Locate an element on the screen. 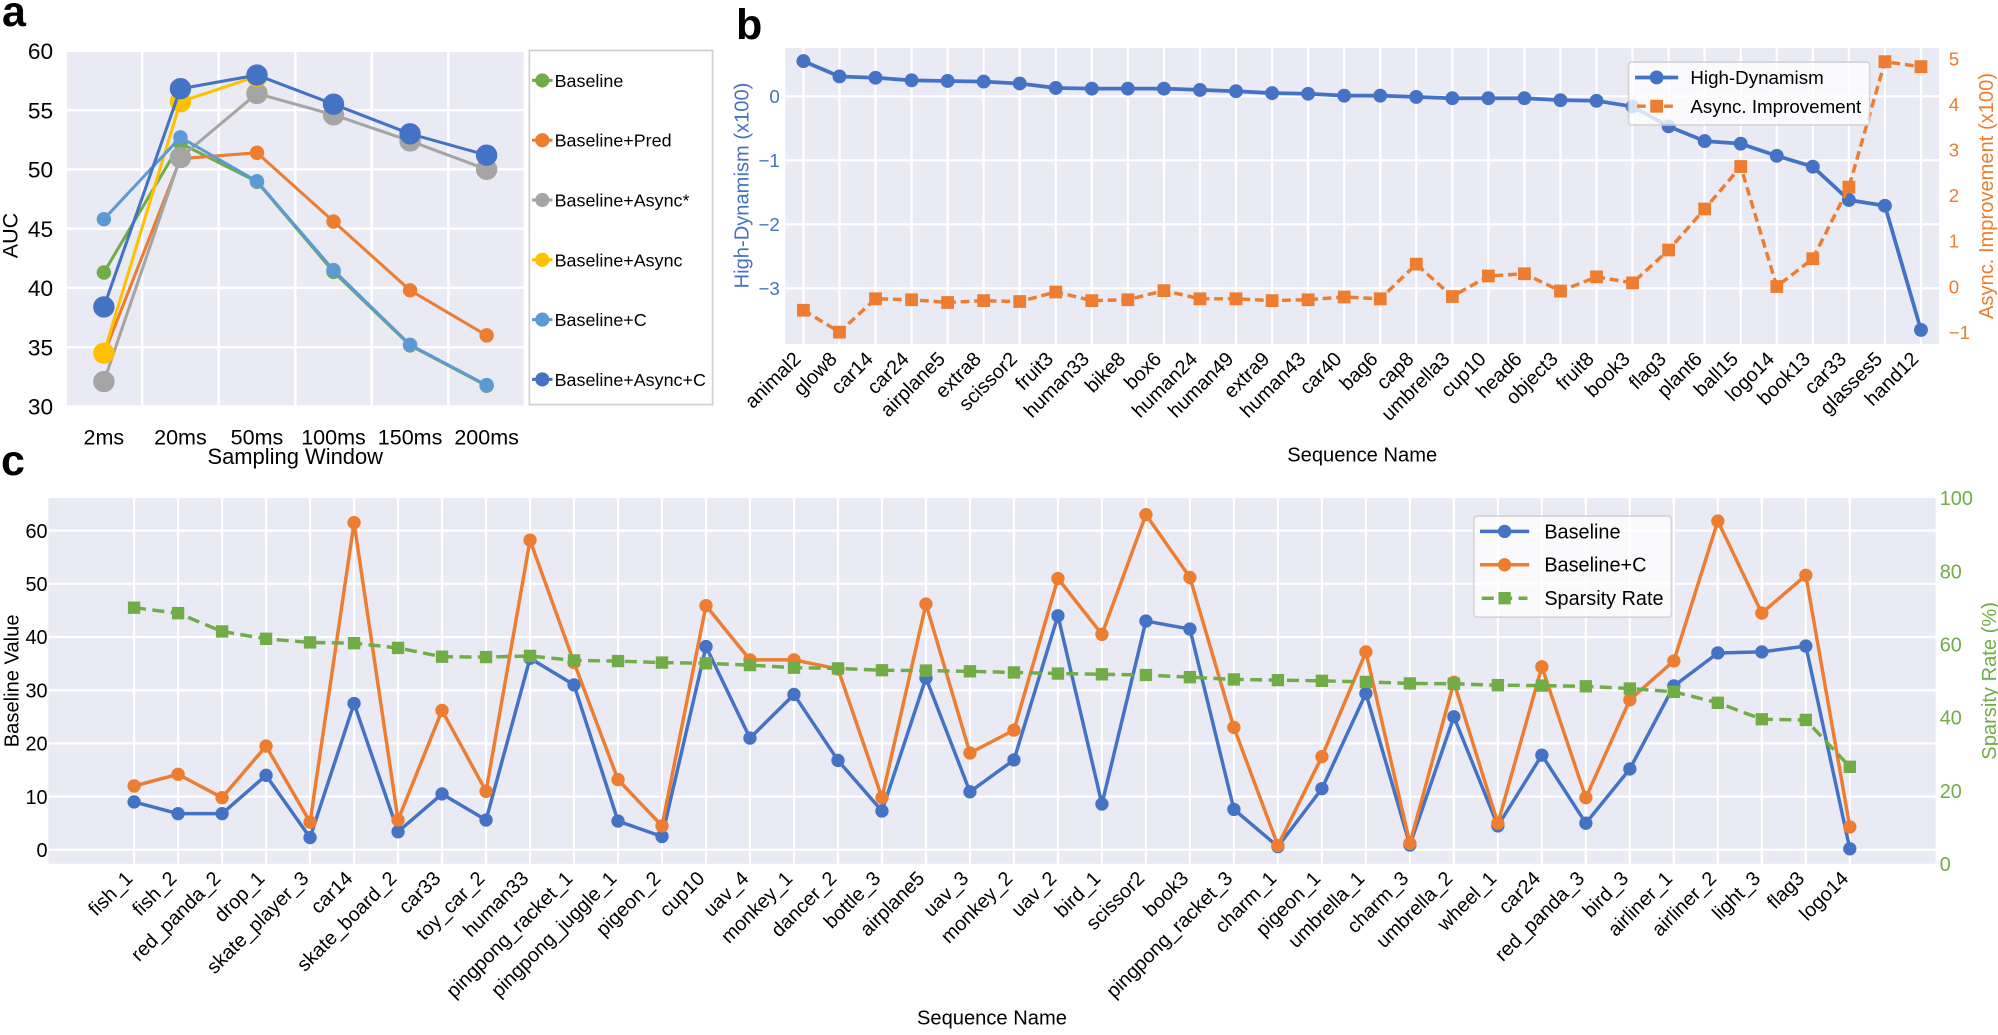 This screenshot has width=1998, height=1035. svg-text: Sparsity Rate (%) is located at coordinates (1988, 681).